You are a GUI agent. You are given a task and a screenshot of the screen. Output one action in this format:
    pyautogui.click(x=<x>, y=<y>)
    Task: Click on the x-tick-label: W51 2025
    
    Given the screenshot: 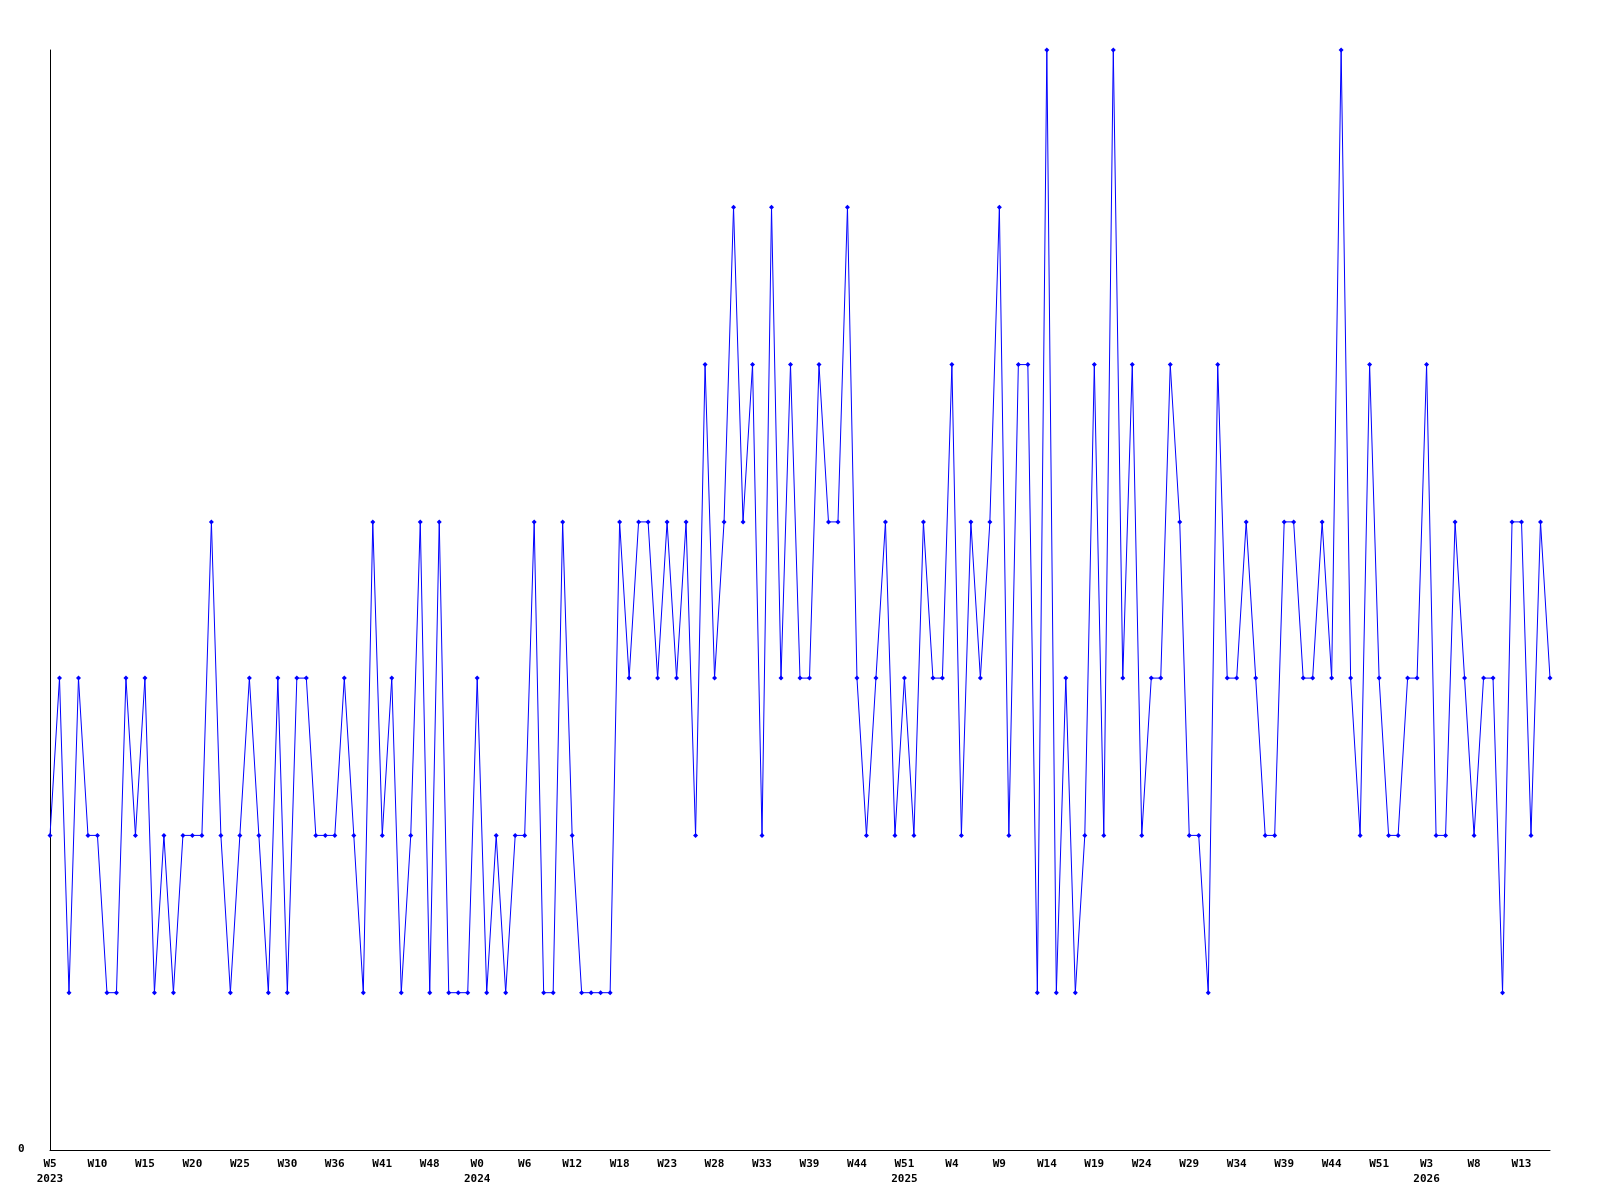 What is the action you would take?
    pyautogui.click(x=904, y=1171)
    